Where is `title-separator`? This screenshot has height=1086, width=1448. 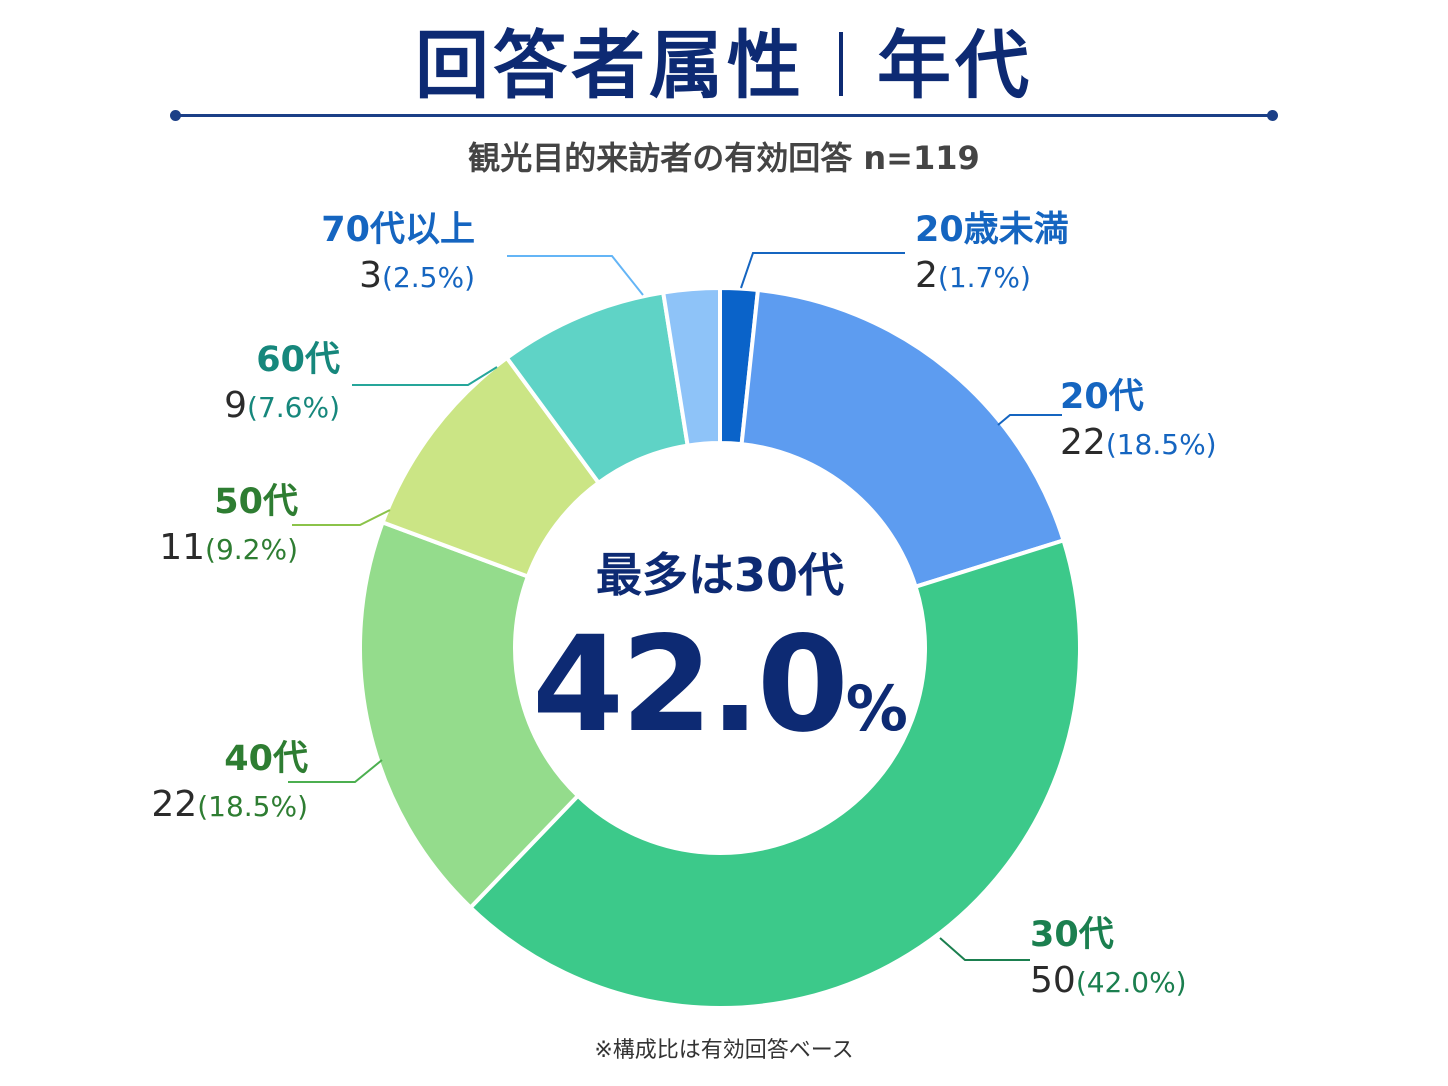
title-separator is located at coordinates (841, 64).